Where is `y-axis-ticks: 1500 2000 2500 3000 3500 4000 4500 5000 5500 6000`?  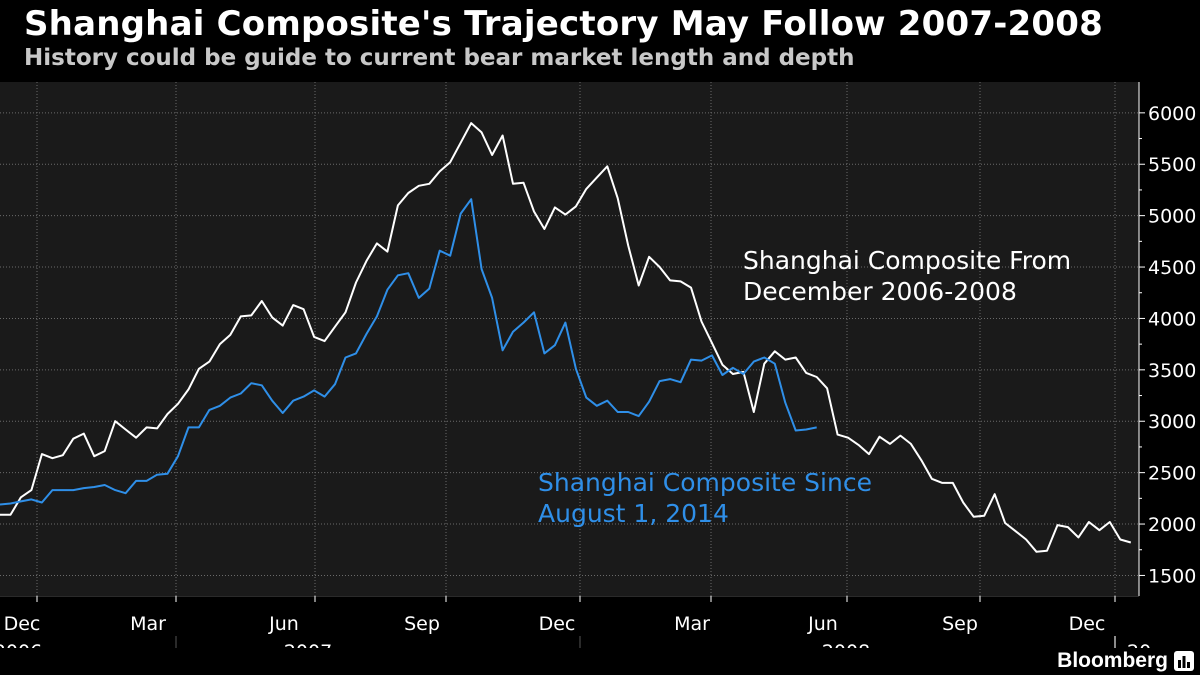
y-axis-ticks: 1500 2000 2500 3000 3500 4000 4500 5000 5500 6000 is located at coordinates (1167, 345).